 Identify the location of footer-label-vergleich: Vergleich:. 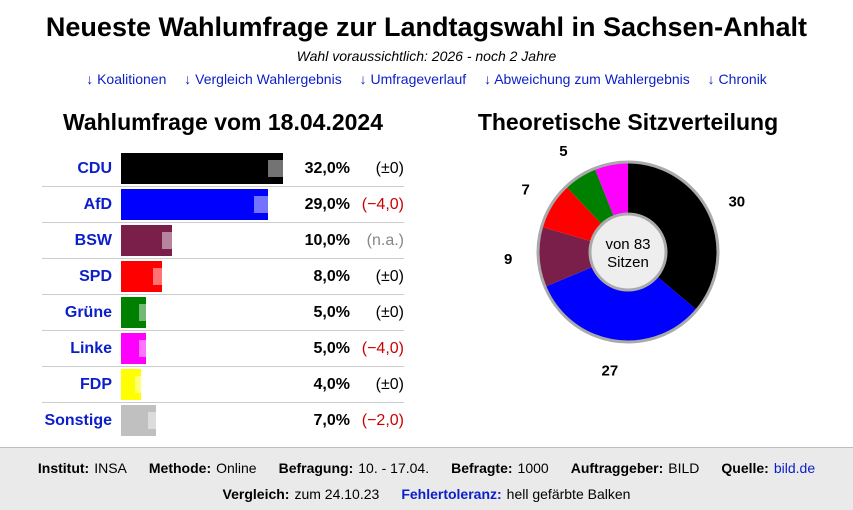
(256, 494).